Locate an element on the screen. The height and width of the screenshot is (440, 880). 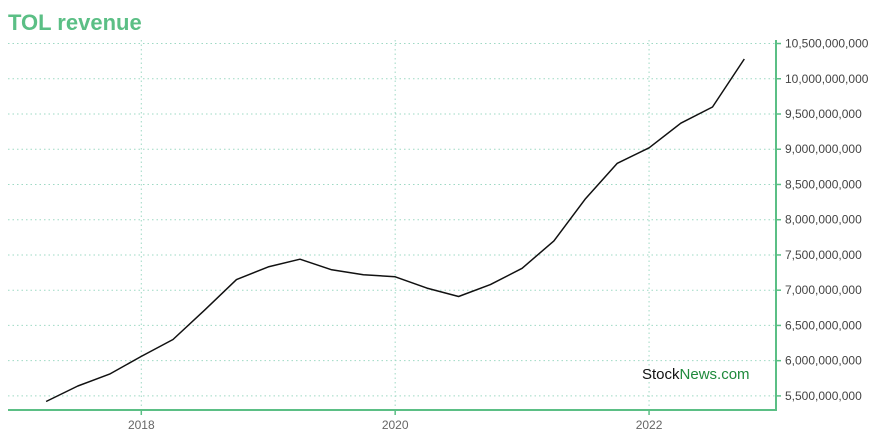
watermark: StockNews.com is located at coordinates (696, 374).